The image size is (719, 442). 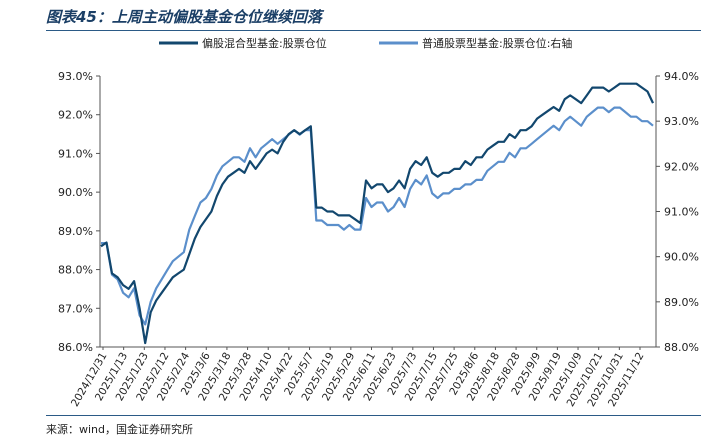 I want to click on source-divider, so click(x=373, y=415).